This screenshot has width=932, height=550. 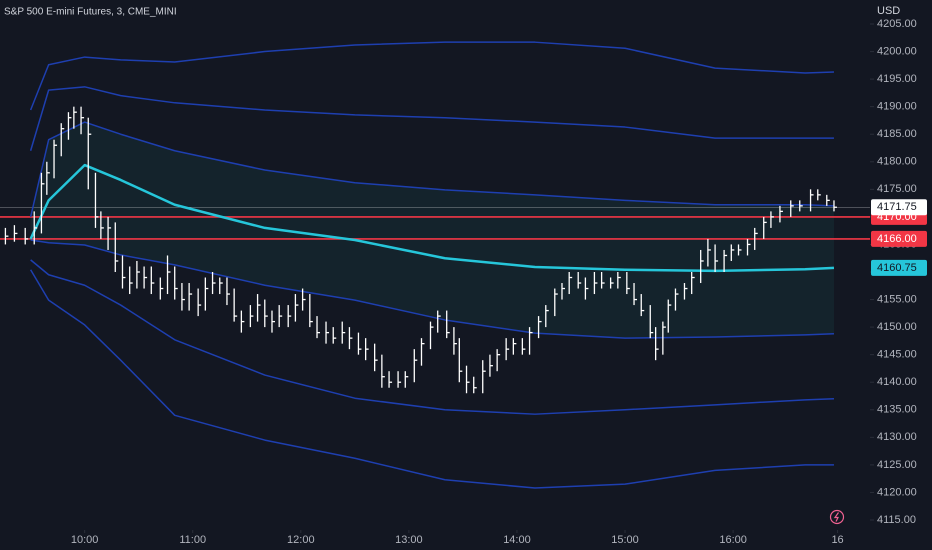 I want to click on price-label: 4166.00, so click(x=897, y=239).